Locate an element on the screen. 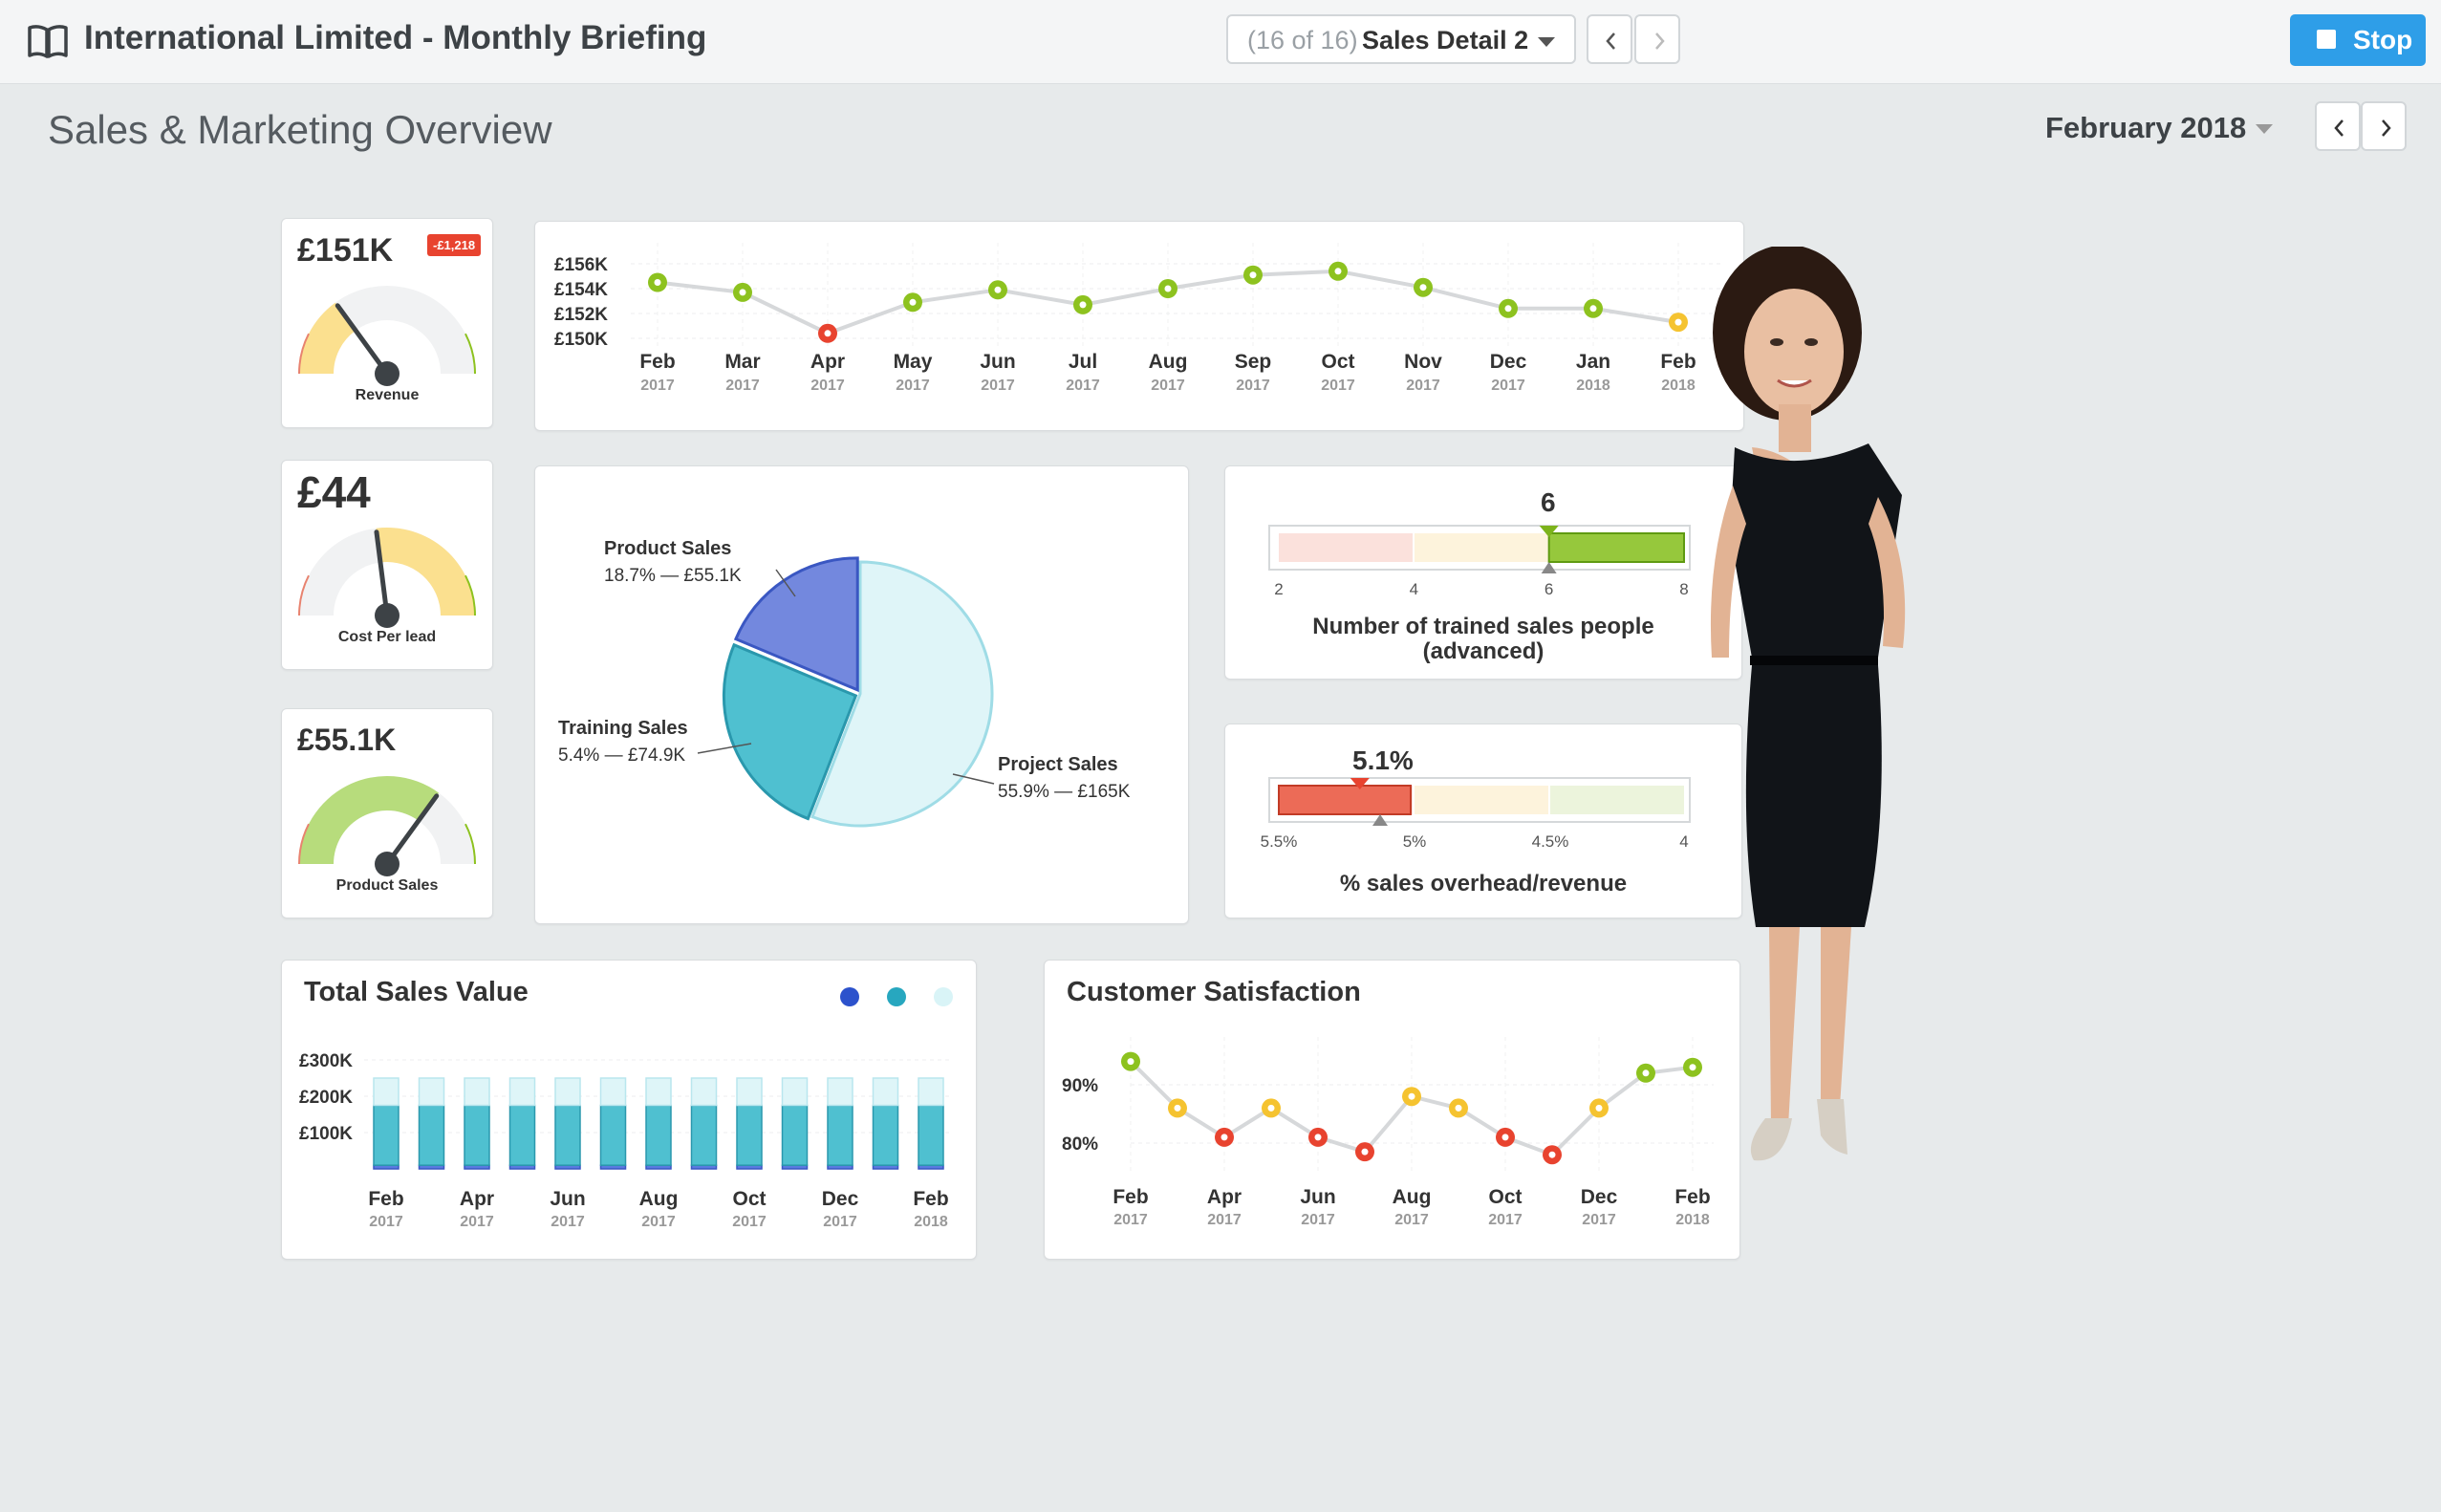 This screenshot has height=1512, width=2441. gauge-needle is located at coordinates (382, 573).